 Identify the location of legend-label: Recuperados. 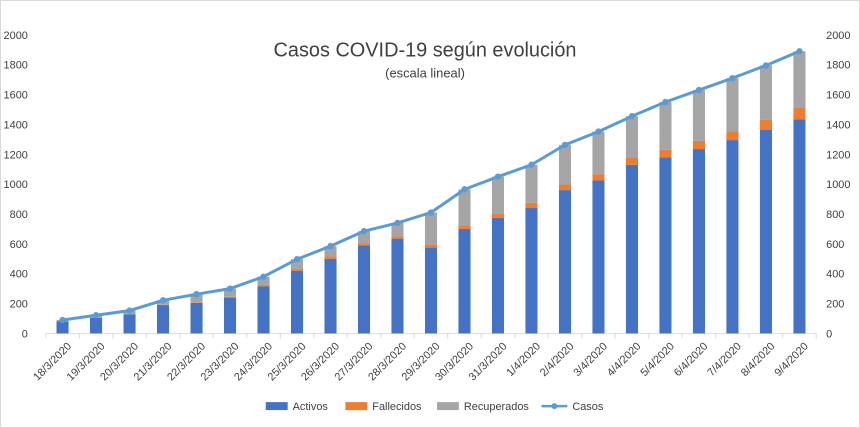
(497, 407).